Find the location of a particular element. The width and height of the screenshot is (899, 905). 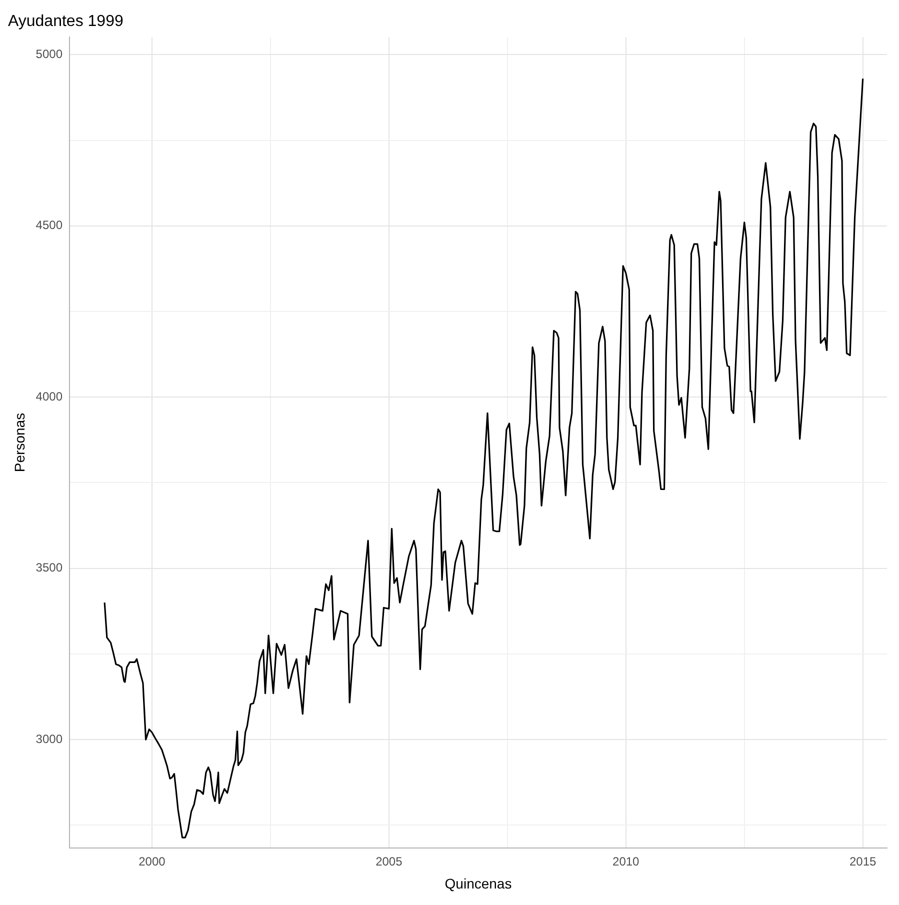

x-tick-label: 2005 is located at coordinates (389, 861).